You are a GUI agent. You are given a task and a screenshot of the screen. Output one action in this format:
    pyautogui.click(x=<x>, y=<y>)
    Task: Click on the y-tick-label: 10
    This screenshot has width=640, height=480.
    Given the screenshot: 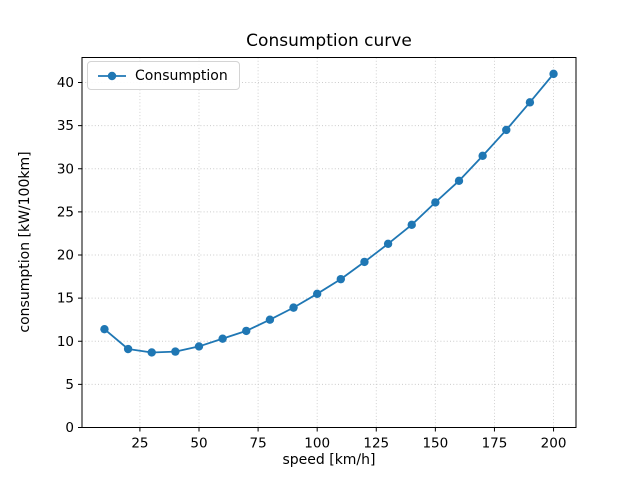 What is the action you would take?
    pyautogui.click(x=65, y=342)
    